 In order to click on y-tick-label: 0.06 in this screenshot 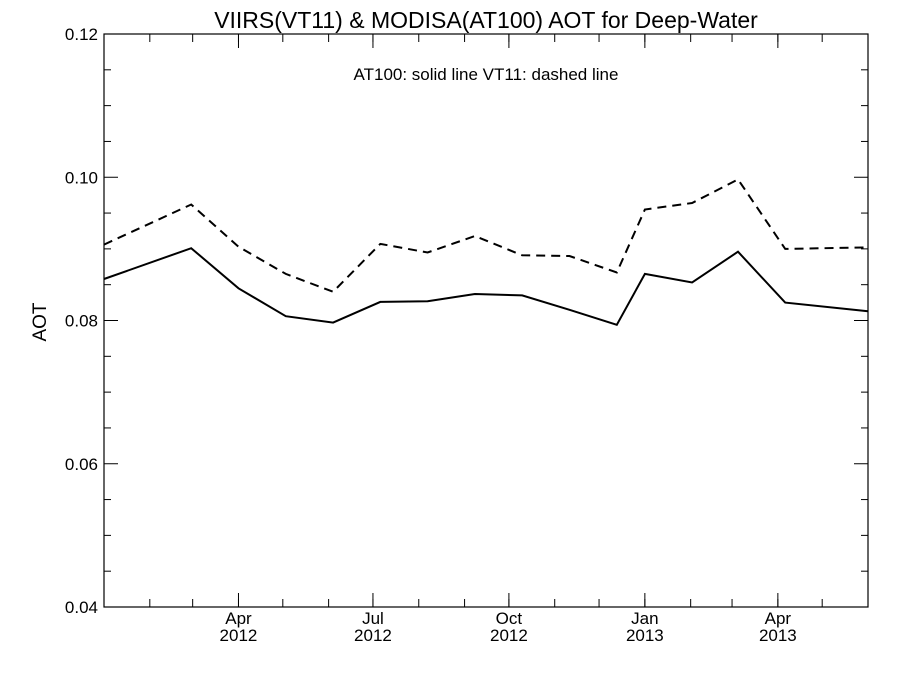, I will do `click(81, 464)`.